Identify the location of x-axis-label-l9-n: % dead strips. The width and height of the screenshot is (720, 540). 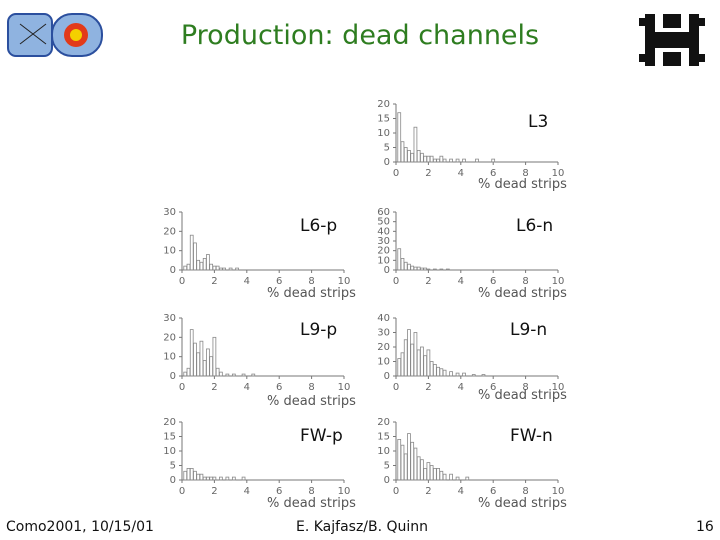
(522, 395).